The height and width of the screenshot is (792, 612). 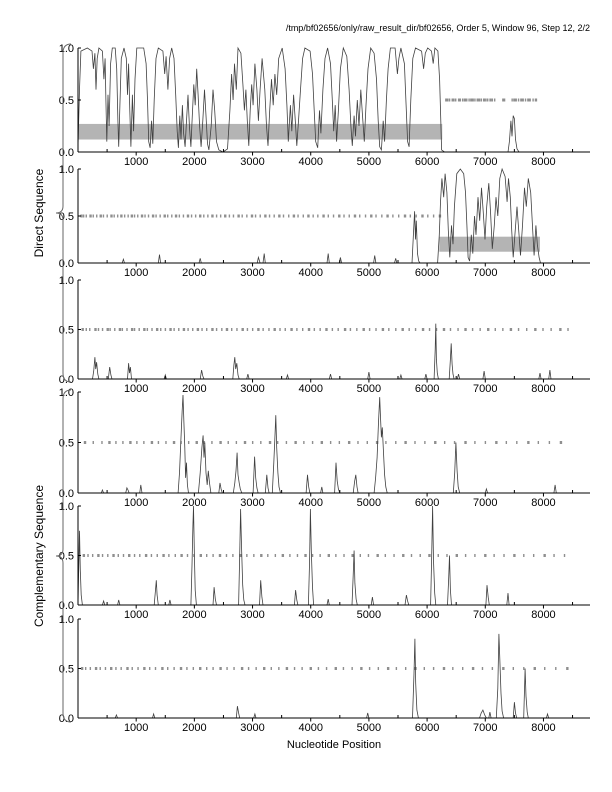 I want to click on x-axis-title: Nucleotide Position, so click(x=334, y=745).